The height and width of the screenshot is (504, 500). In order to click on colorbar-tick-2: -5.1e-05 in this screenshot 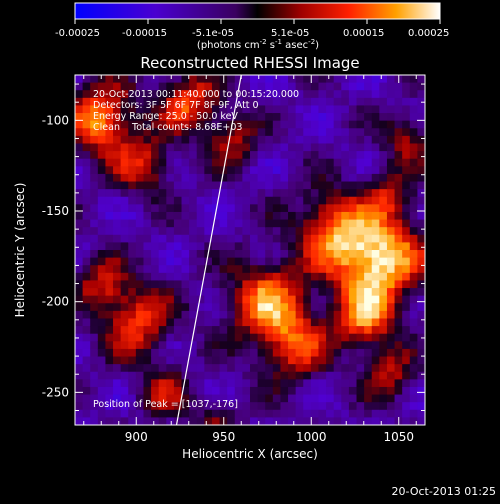, I will do `click(213, 33)`.